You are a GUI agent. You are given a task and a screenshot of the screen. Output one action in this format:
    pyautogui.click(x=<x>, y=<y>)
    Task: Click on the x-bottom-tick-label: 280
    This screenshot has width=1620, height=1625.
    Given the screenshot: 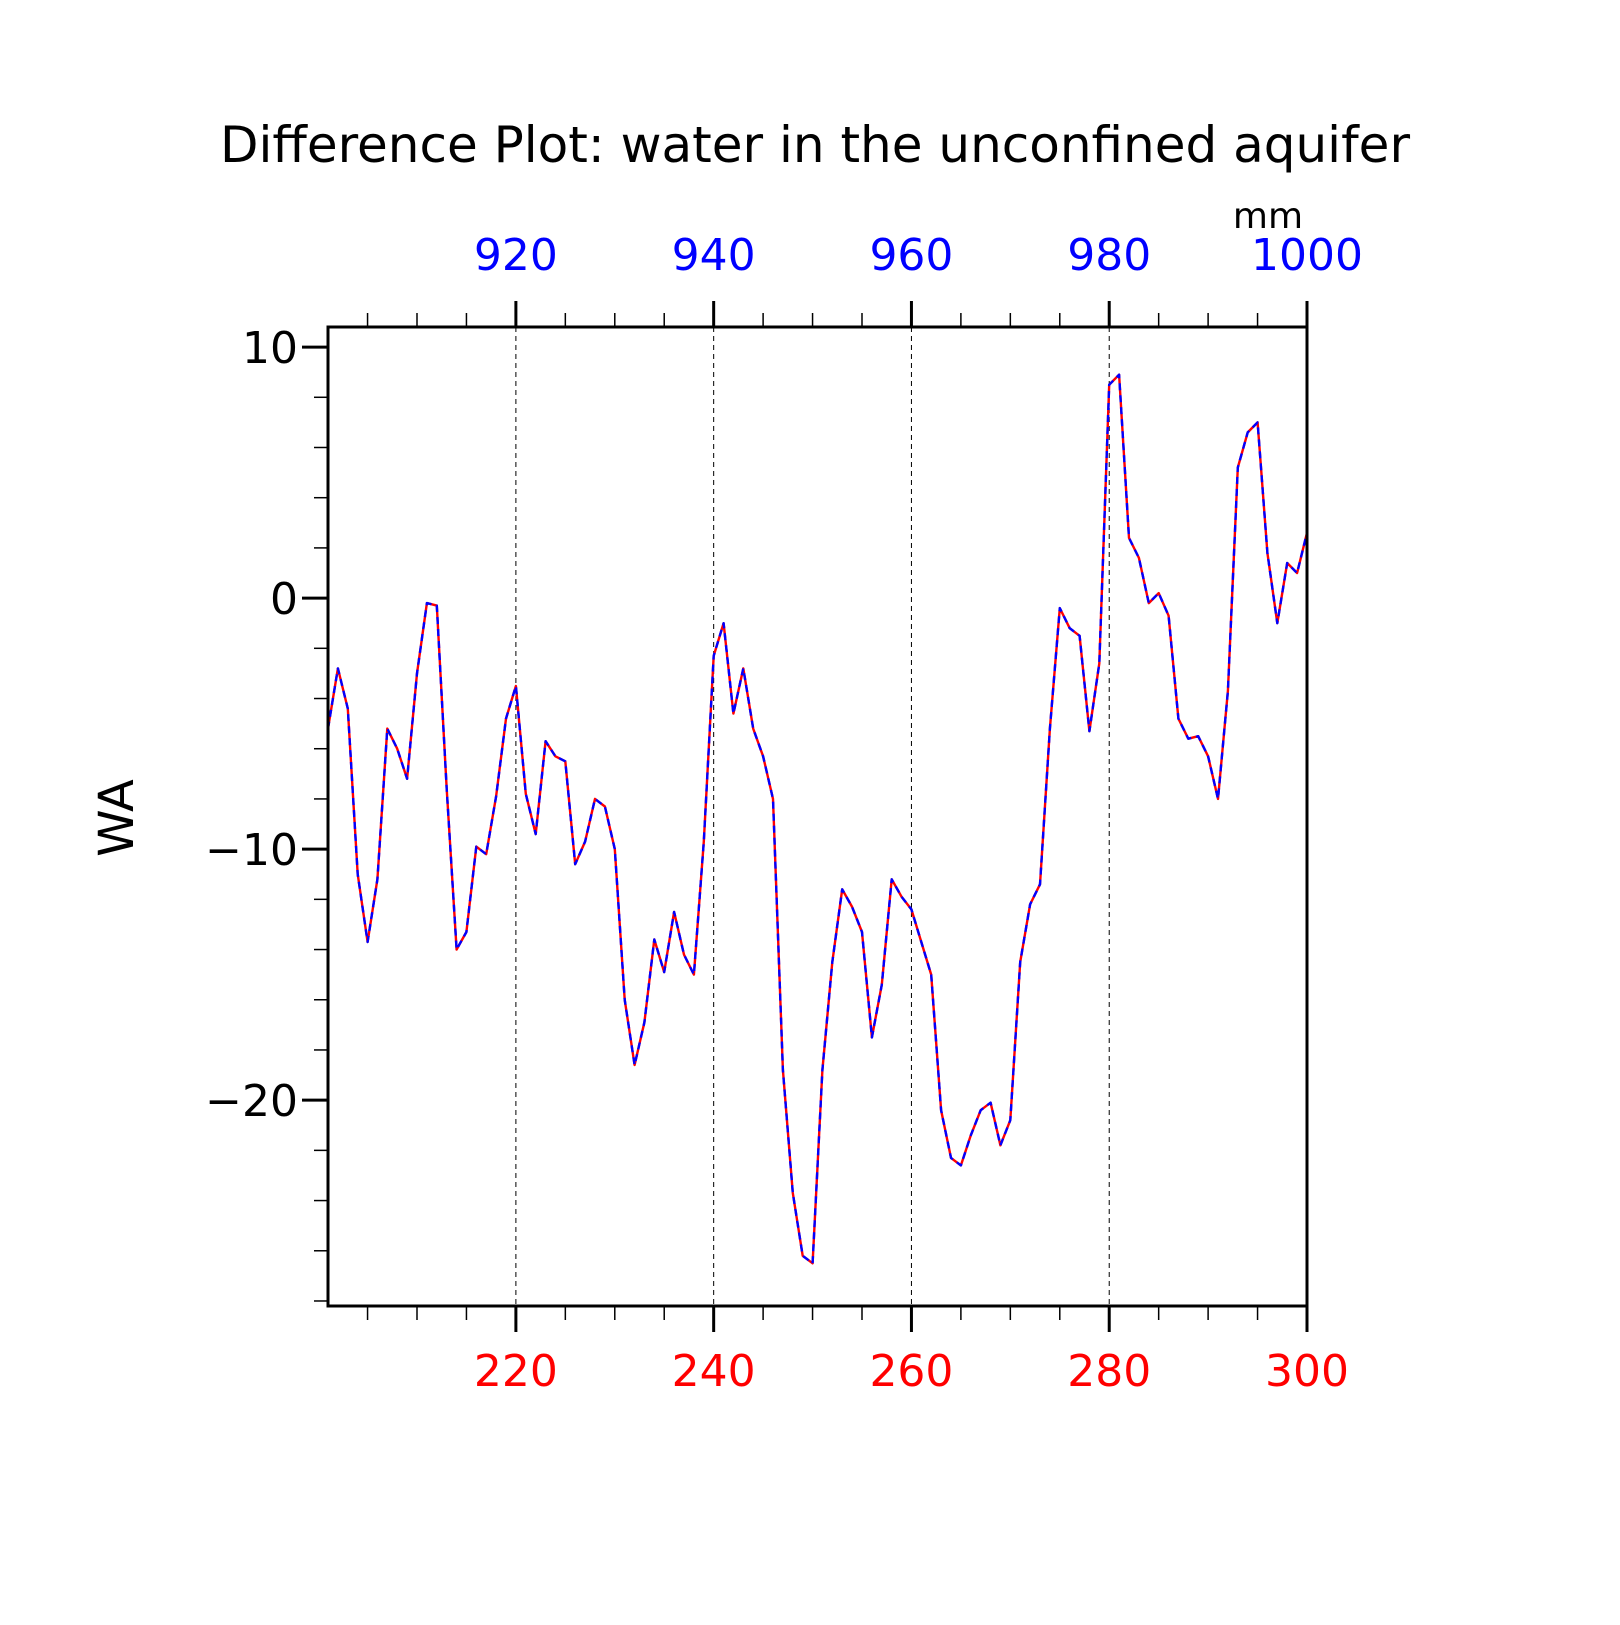 What is the action you would take?
    pyautogui.click(x=1109, y=1371)
    